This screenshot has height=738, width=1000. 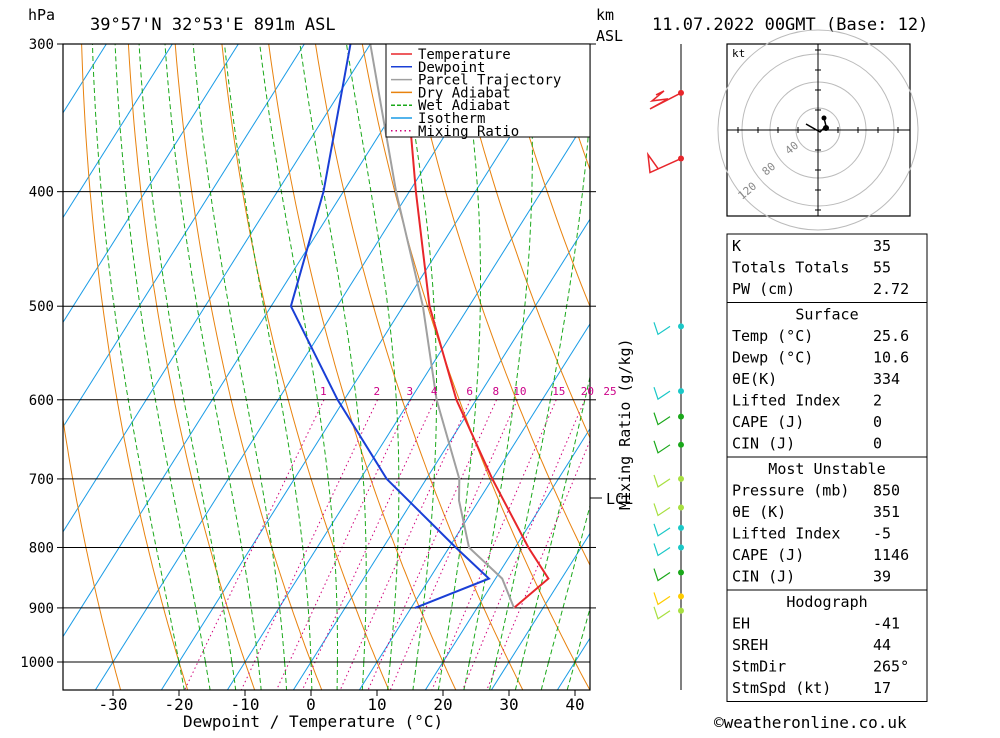 I want to click on hodograph-indices-box, so click(x=827, y=645).